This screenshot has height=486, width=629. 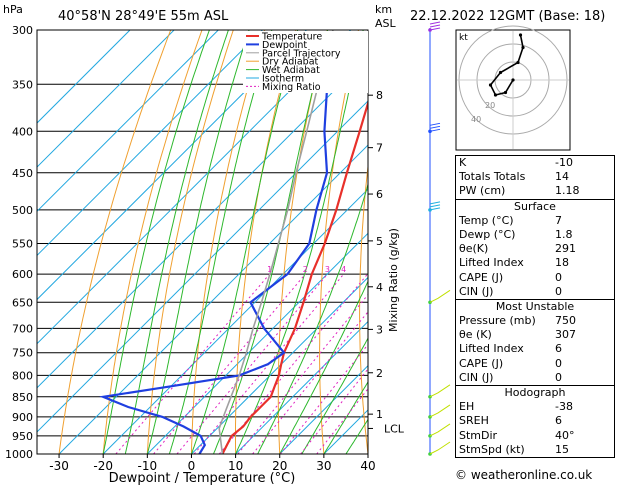 I want to click on stat-value: 15, so click(x=562, y=449).